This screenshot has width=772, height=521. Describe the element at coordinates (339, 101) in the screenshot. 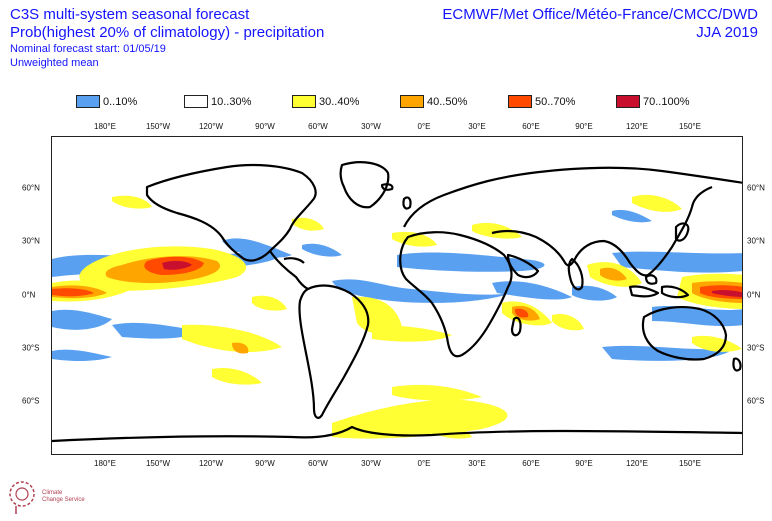

I see `legend-label: 30..40%` at that location.